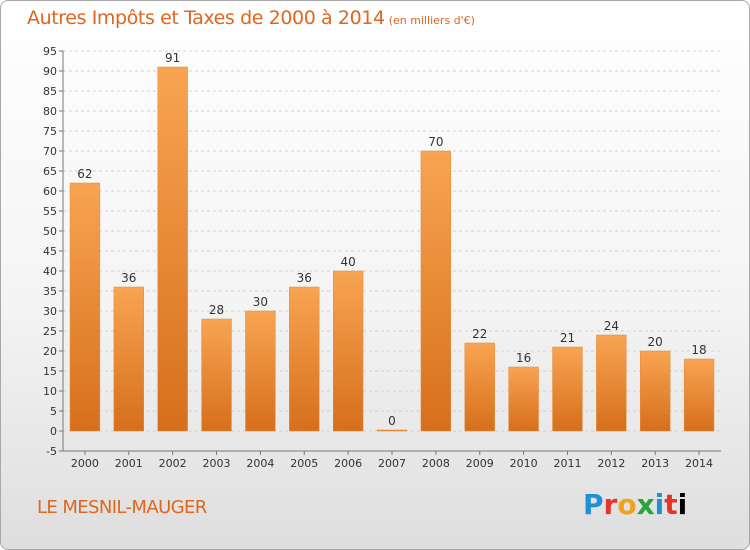  What do you see at coordinates (436, 463) in the screenshot?
I see `x-tick-label: 2008` at bounding box center [436, 463].